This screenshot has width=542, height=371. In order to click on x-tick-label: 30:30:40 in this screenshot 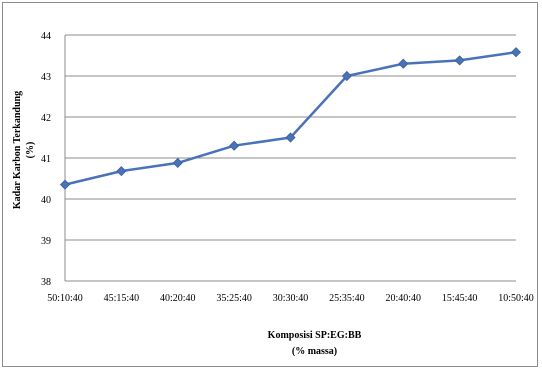, I will do `click(291, 298)`.